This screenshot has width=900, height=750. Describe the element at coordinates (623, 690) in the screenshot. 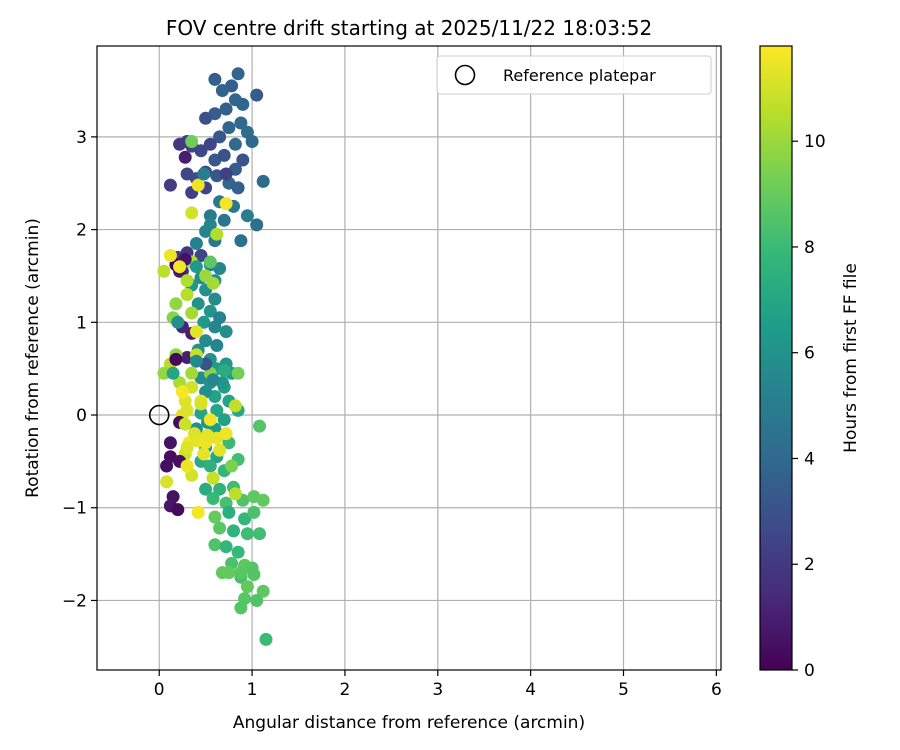

I see `x-tick-label: 5` at that location.